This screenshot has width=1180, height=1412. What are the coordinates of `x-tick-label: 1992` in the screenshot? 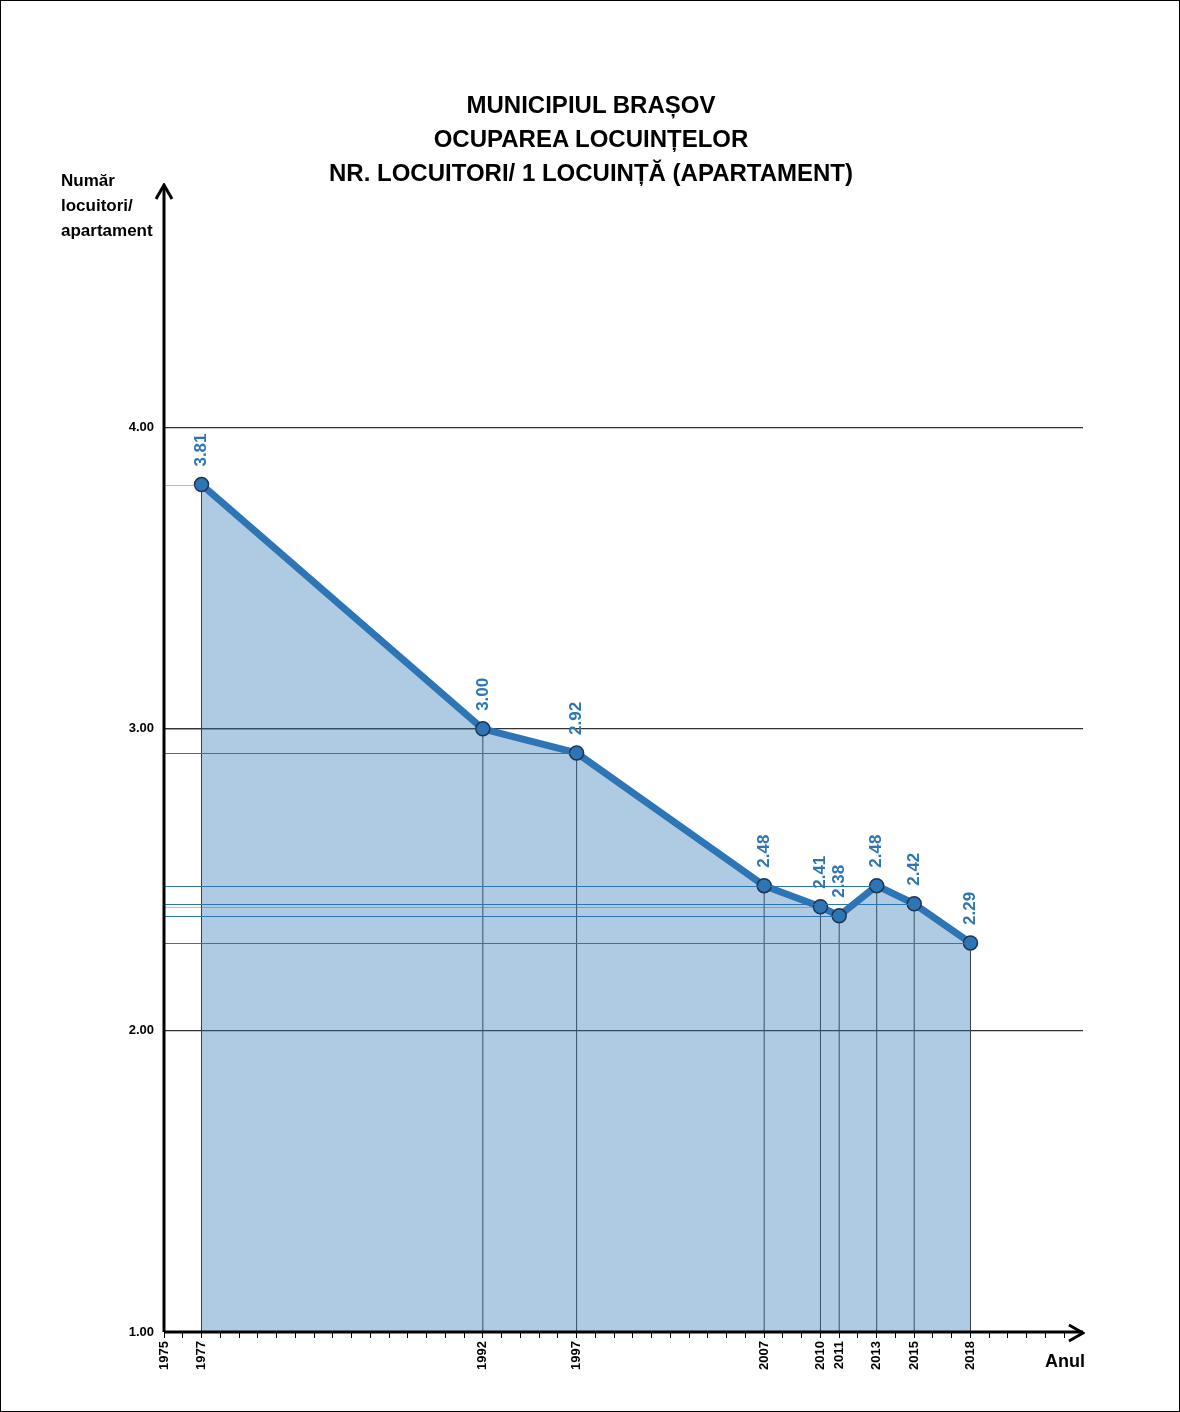 It's located at (482, 1355).